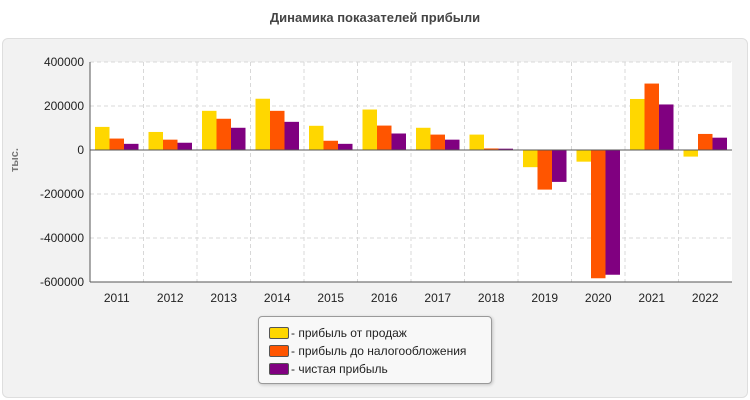 The width and height of the screenshot is (750, 400). What do you see at coordinates (209, 130) in the screenshot?
I see `bar-2013-s0` at bounding box center [209, 130].